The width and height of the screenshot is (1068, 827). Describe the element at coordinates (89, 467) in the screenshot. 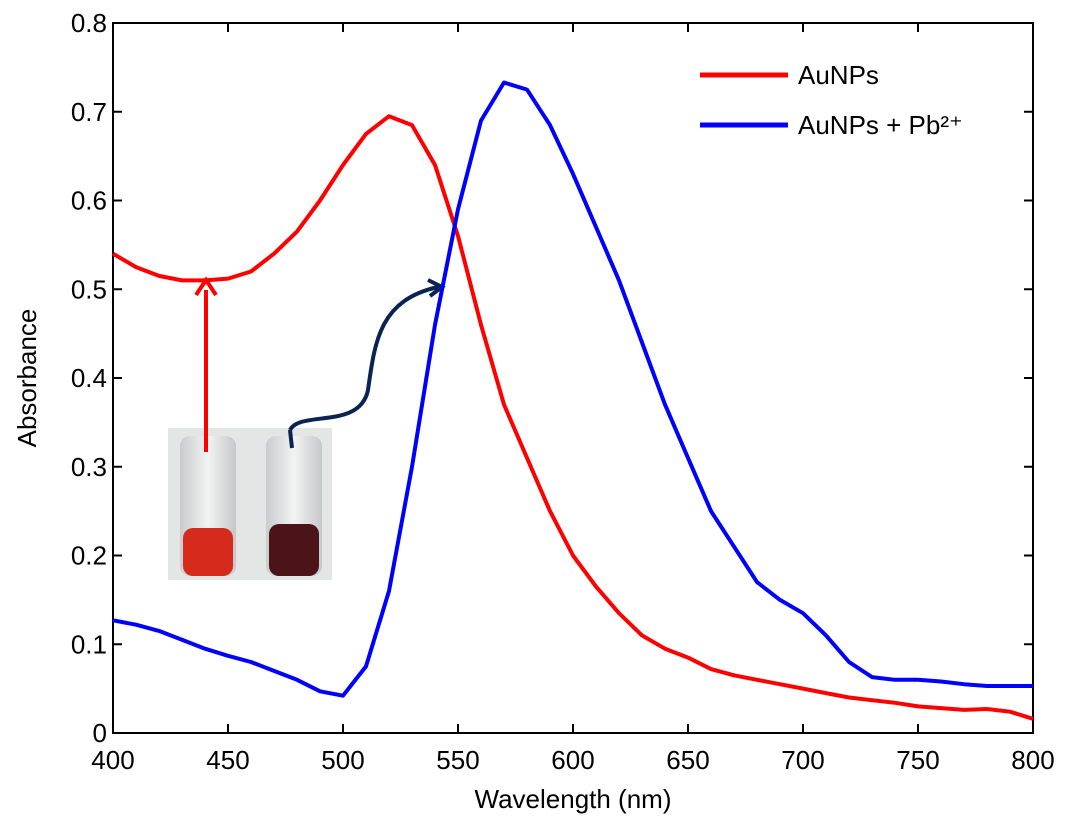

I see `y-tick-label: 0.3` at that location.